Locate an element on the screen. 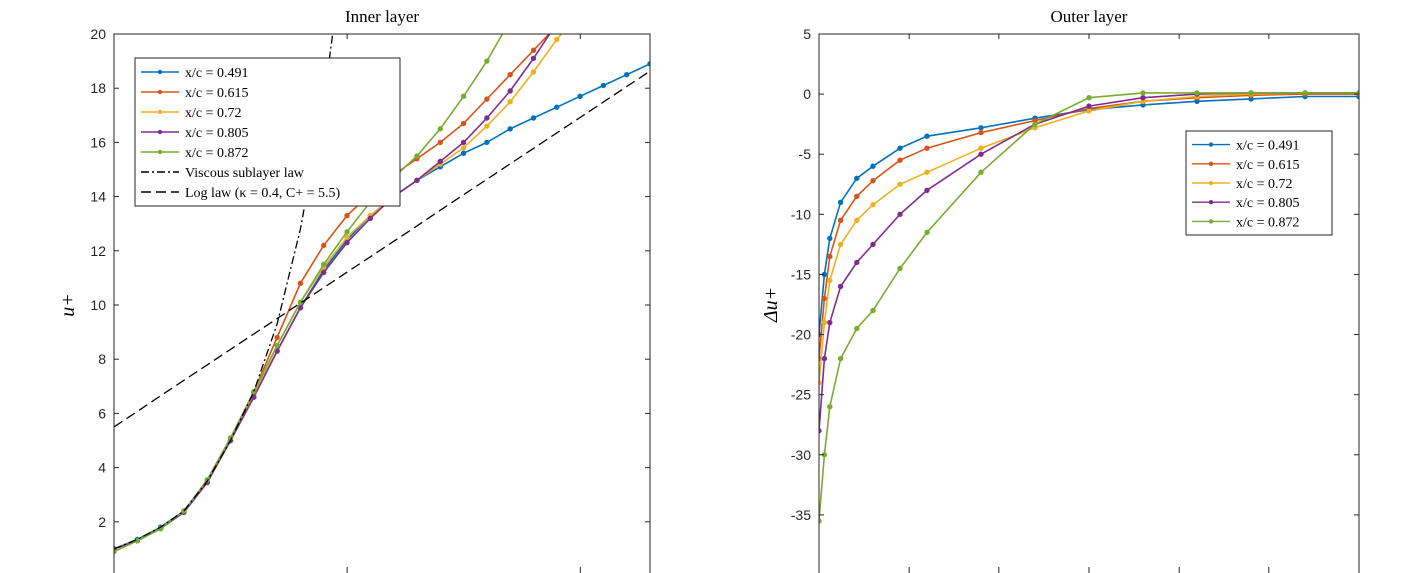  y-tick-label: 14 is located at coordinates (98, 197).